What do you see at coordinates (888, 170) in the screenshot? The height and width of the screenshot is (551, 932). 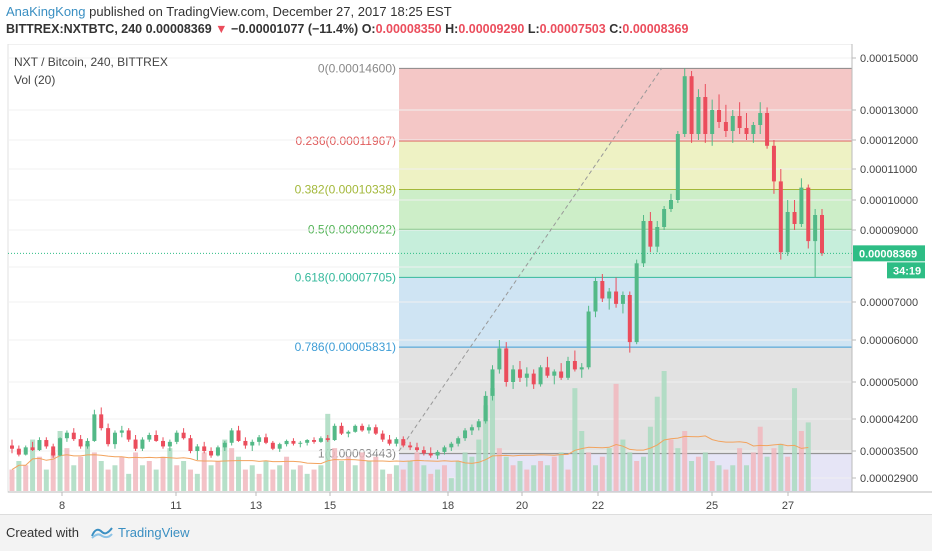 I see `y-tick-label: 0.00011000` at bounding box center [888, 170].